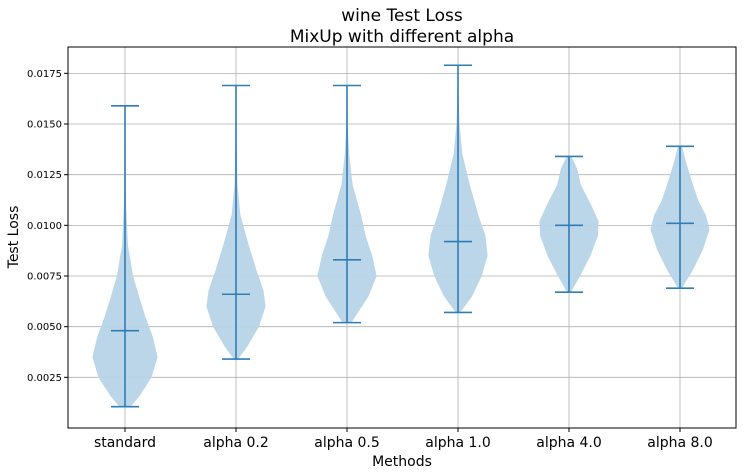 This screenshot has width=744, height=474. What do you see at coordinates (402, 462) in the screenshot?
I see `x-axis-label: Methods` at bounding box center [402, 462].